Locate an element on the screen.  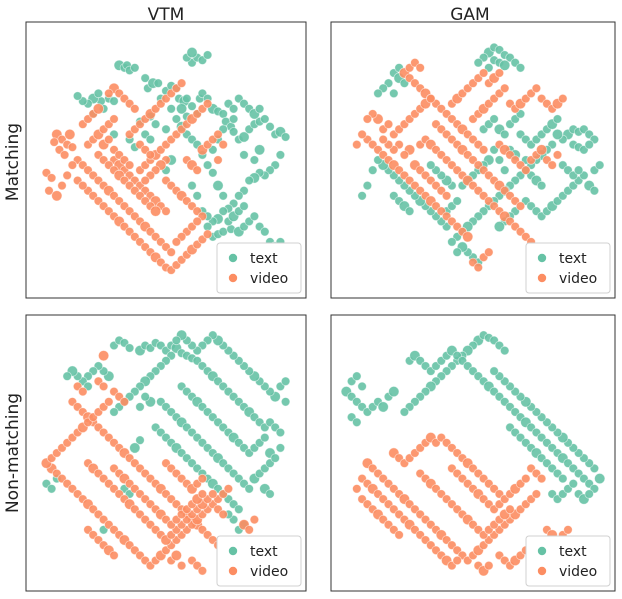
row-title-matching: Matching is located at coordinates (13, 162).